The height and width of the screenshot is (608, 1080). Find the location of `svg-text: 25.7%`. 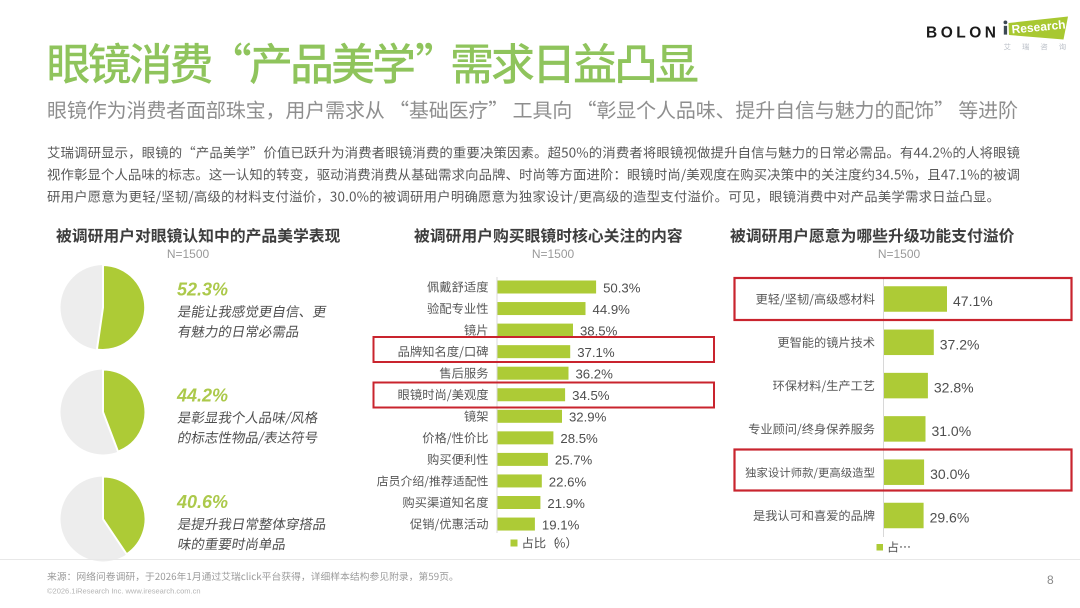

svg-text: 25.7% is located at coordinates (574, 460).